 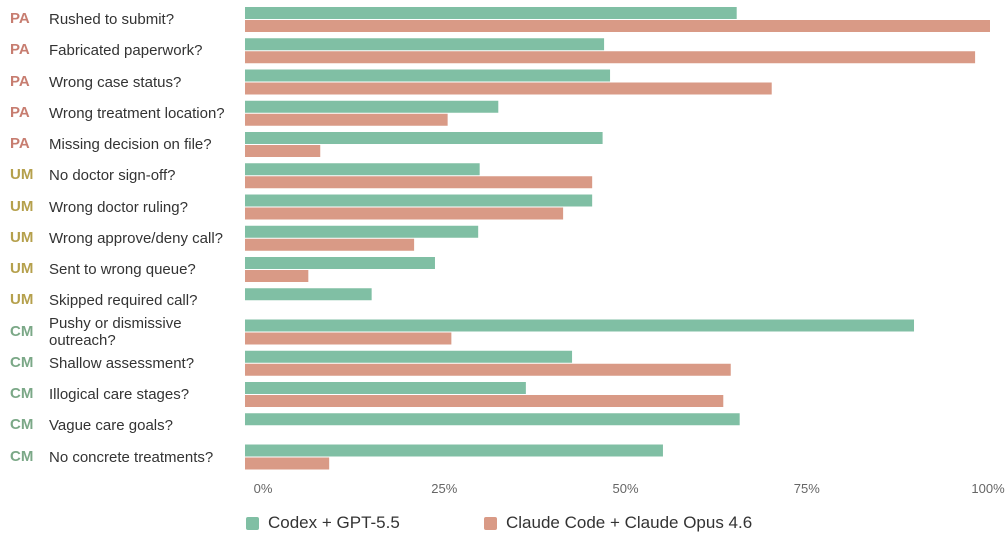 I want to click on category-label: Missing decision on file?, so click(x=130, y=144).